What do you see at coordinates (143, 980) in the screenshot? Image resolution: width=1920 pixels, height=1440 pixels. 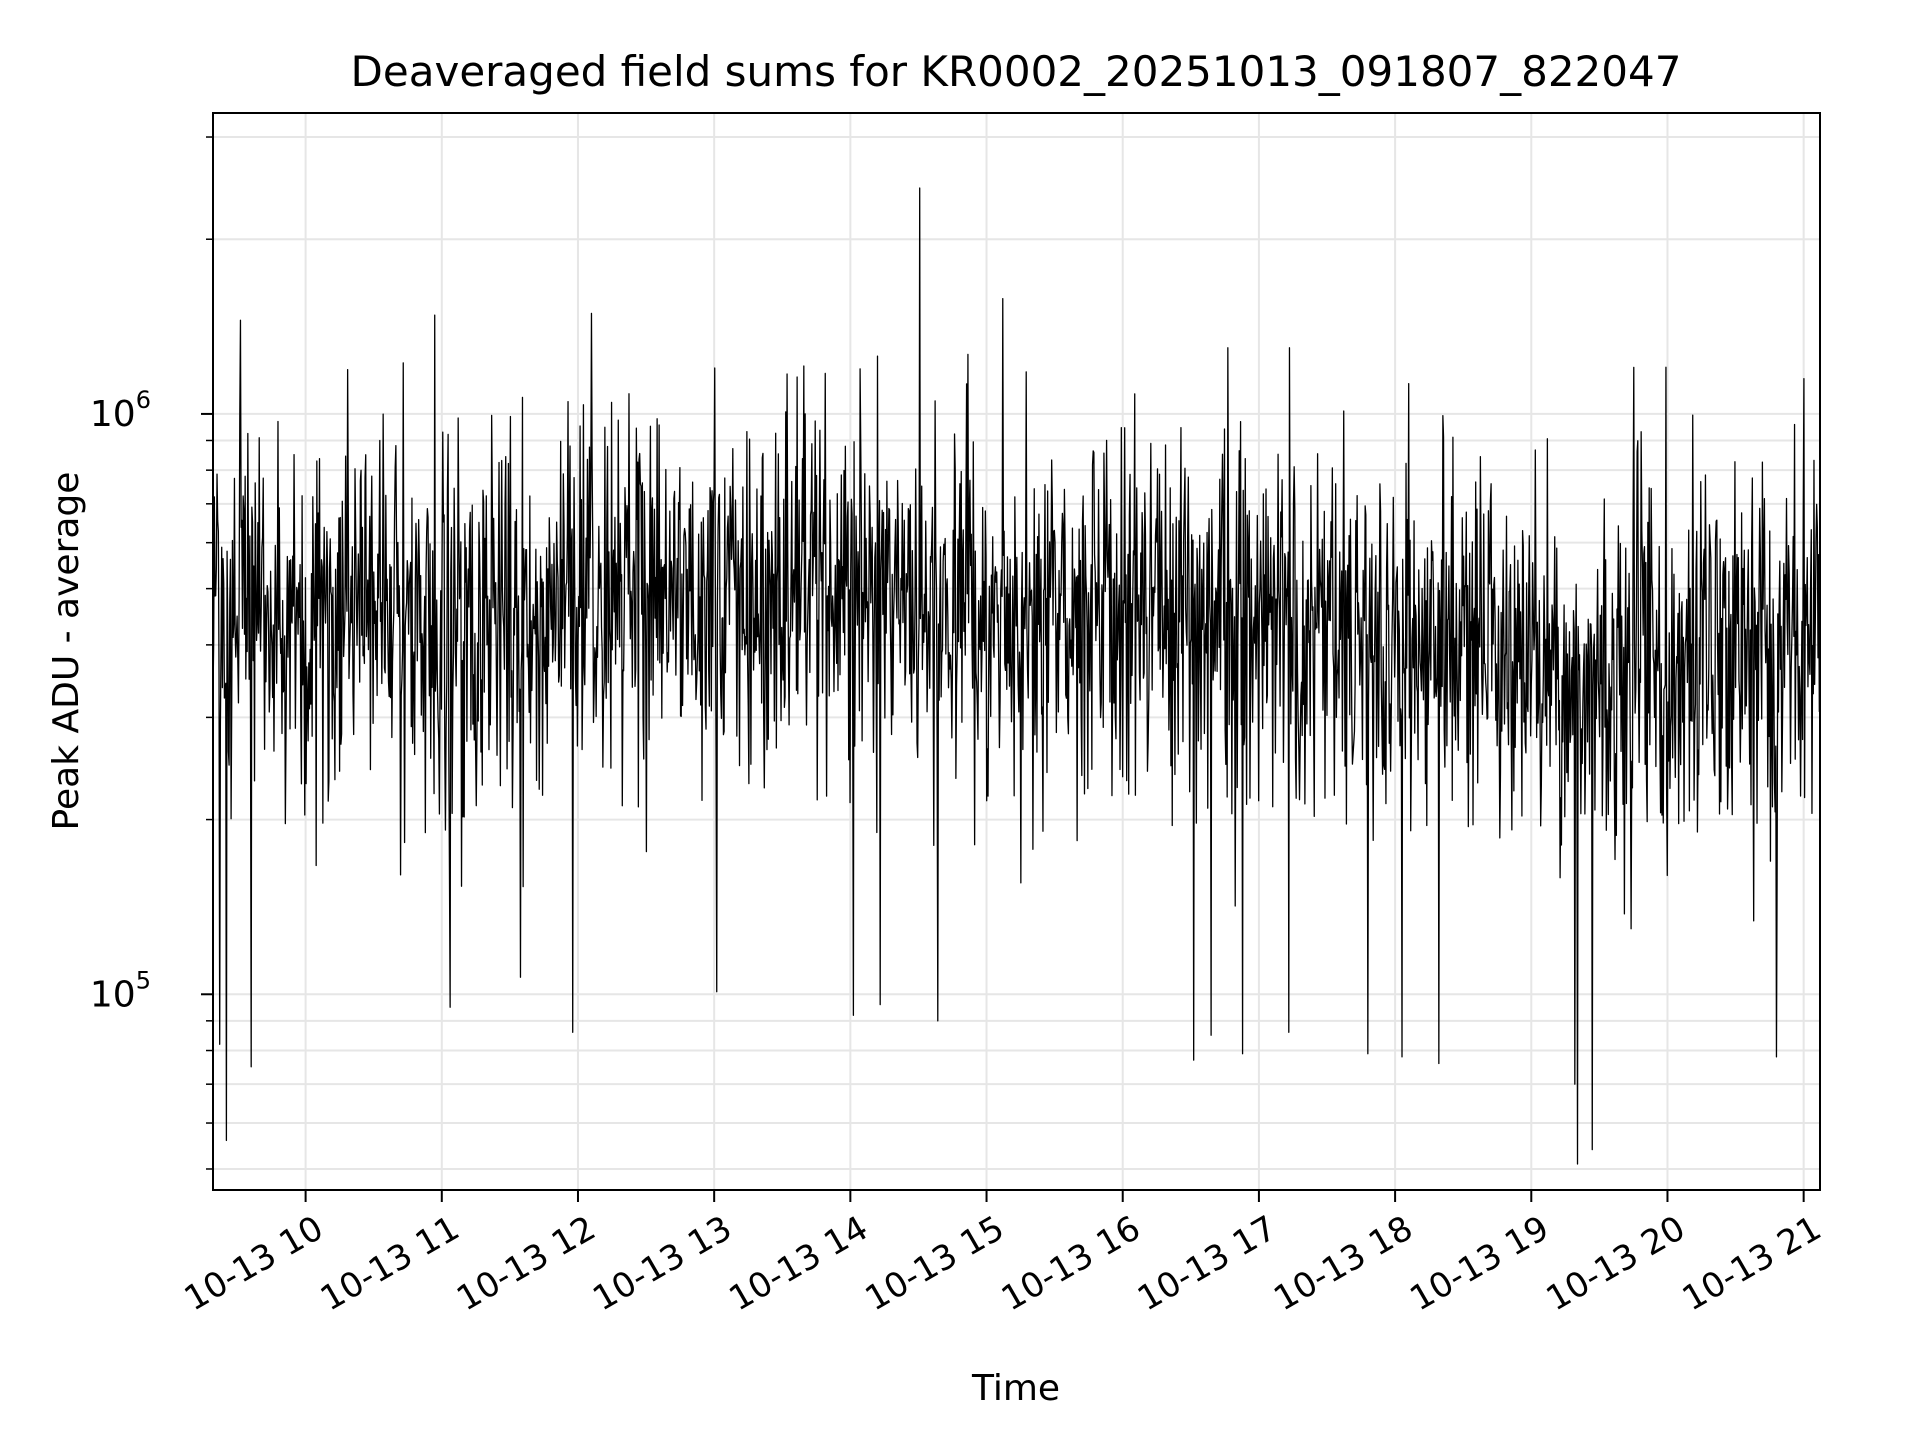 I see `y-tick-exponent: 5` at bounding box center [143, 980].